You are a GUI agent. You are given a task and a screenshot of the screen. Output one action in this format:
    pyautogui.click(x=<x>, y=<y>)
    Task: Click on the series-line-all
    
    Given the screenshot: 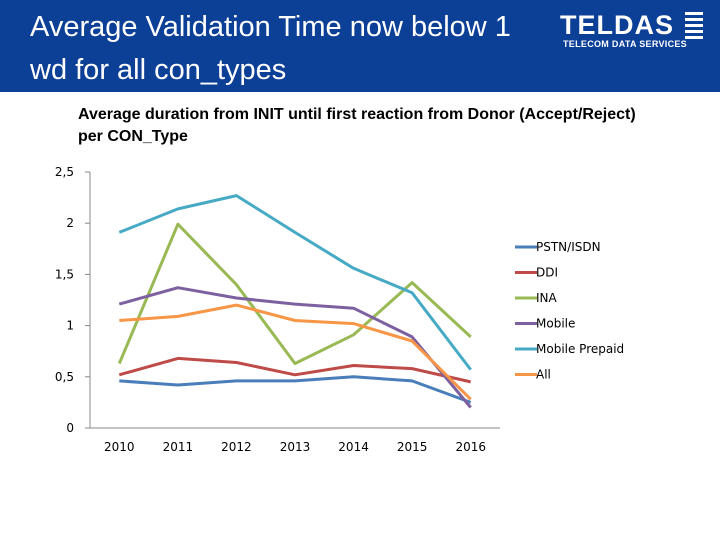 What is the action you would take?
    pyautogui.click(x=295, y=352)
    